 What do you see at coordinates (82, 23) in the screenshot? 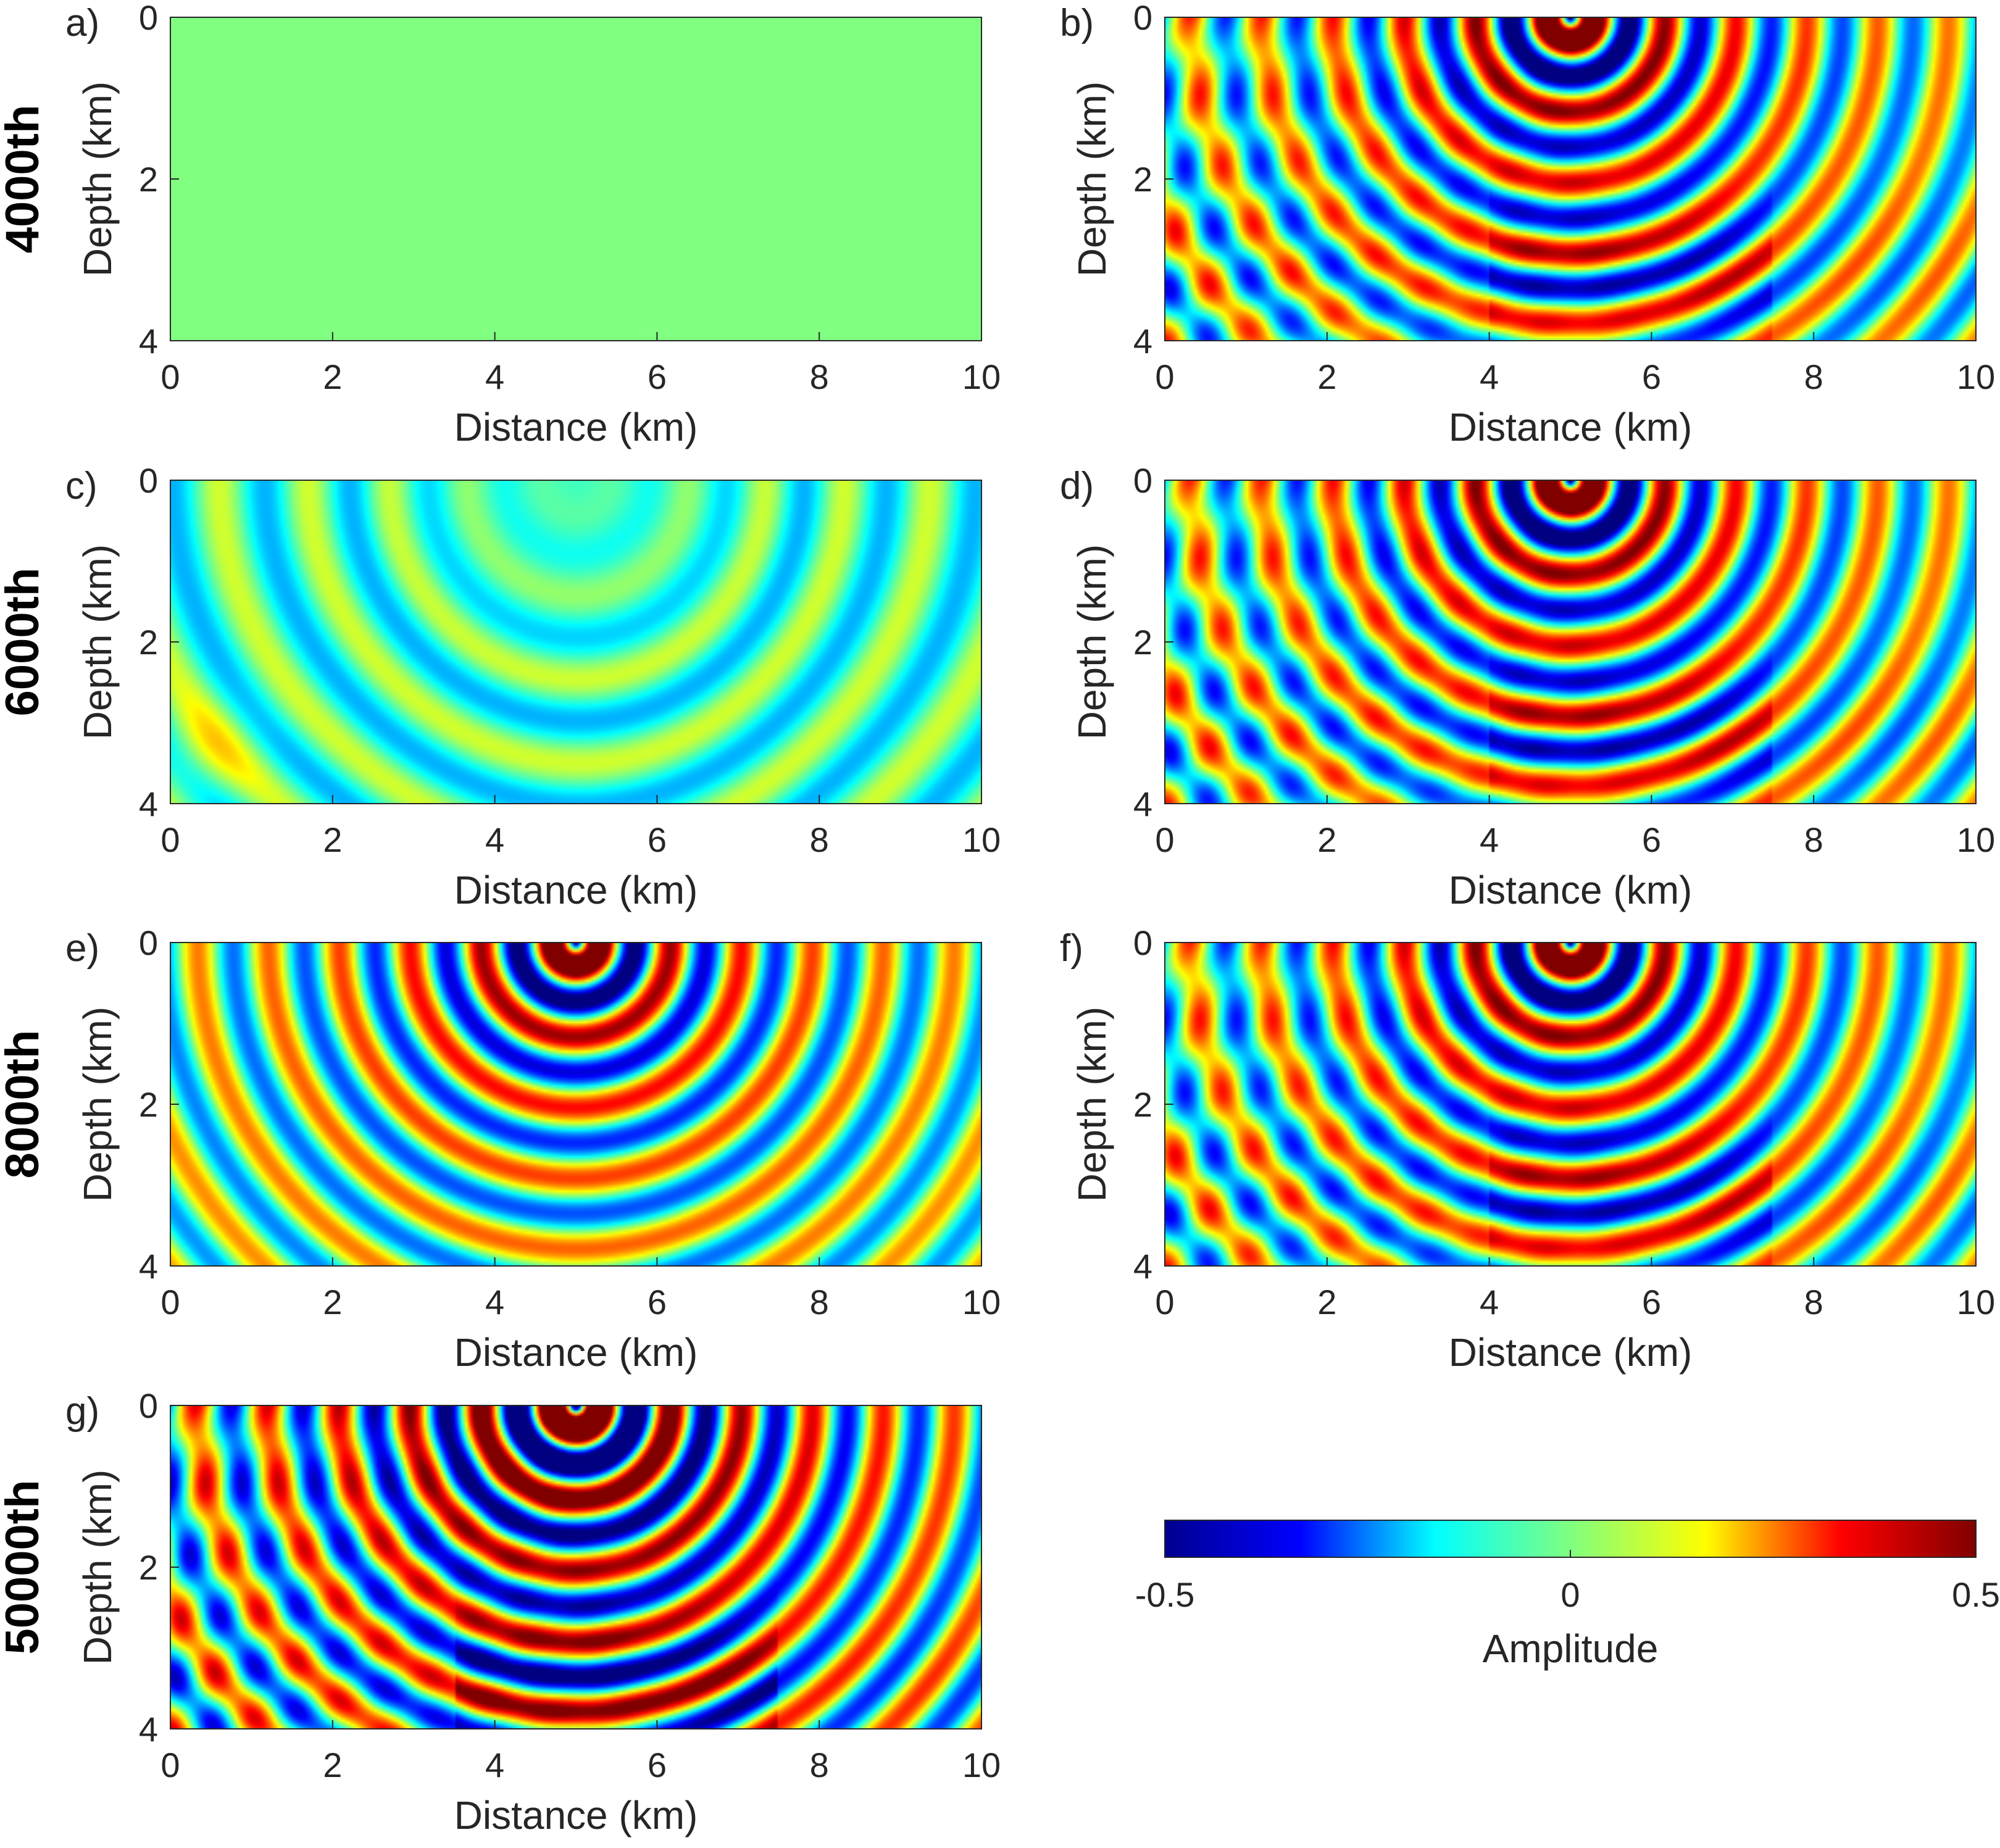
I see `panel-label: a)` at bounding box center [82, 23].